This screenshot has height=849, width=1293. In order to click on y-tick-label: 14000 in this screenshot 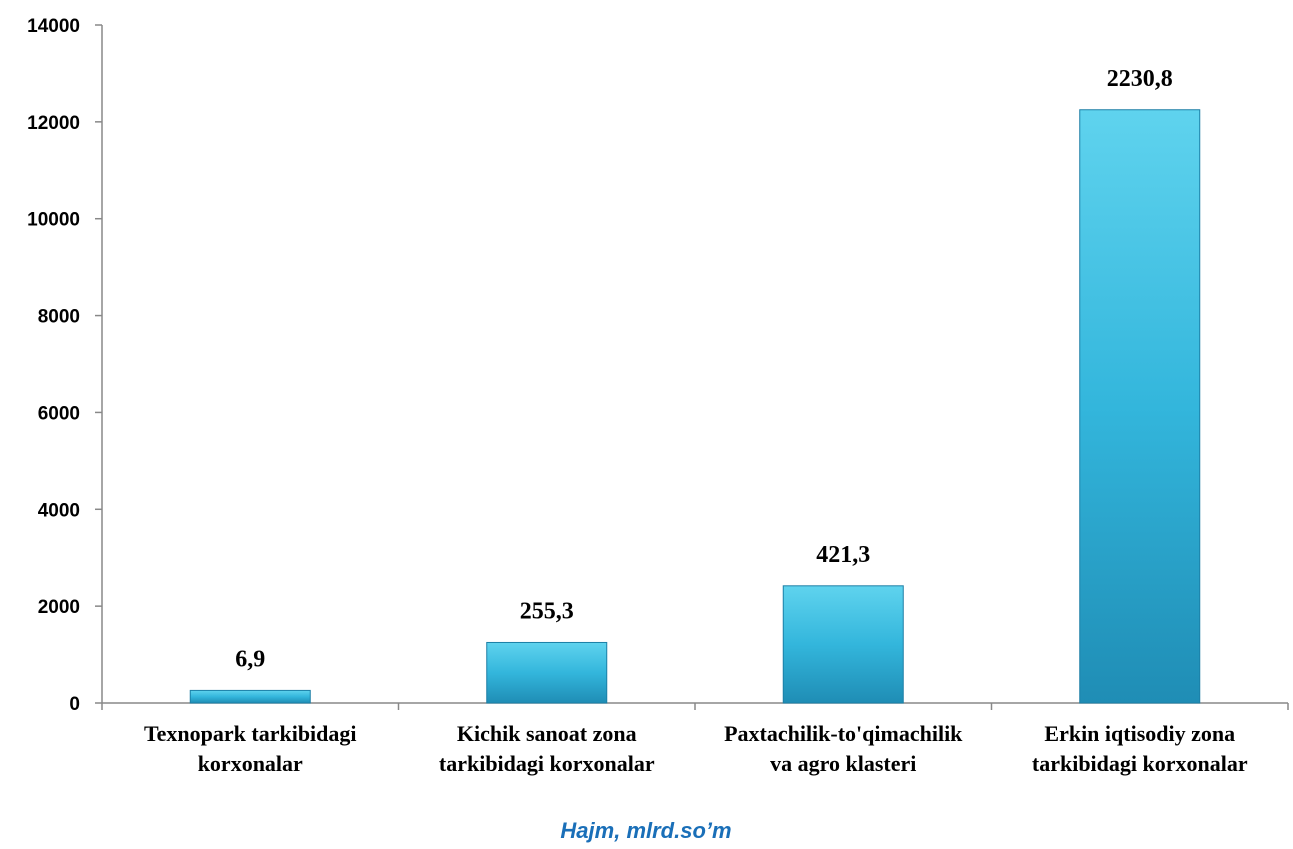, I will do `click(53, 26)`.